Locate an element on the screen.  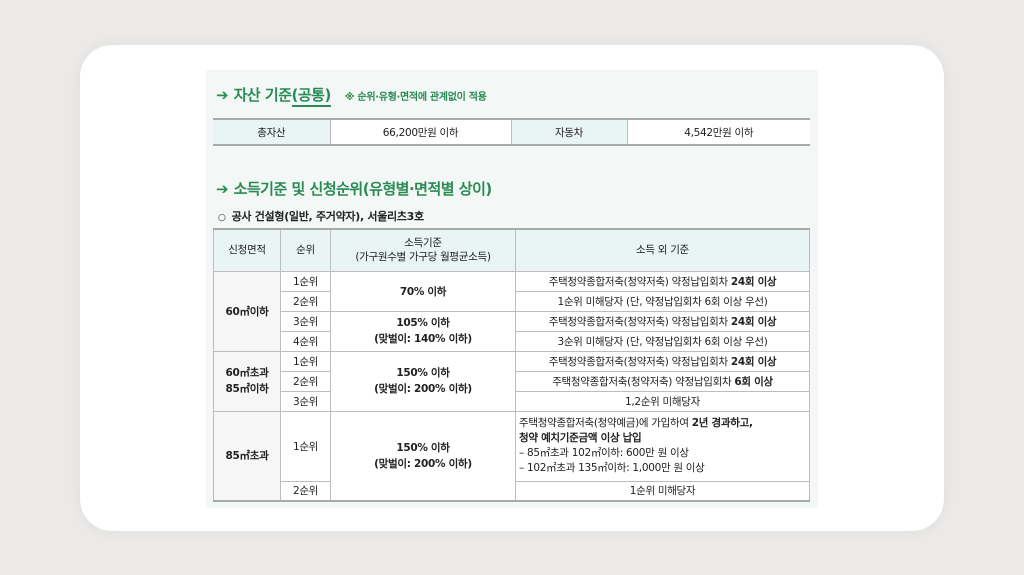
income-heading: ➔ 소득기준 및 신청순위(유형별·면적별 상이) is located at coordinates (354, 188).